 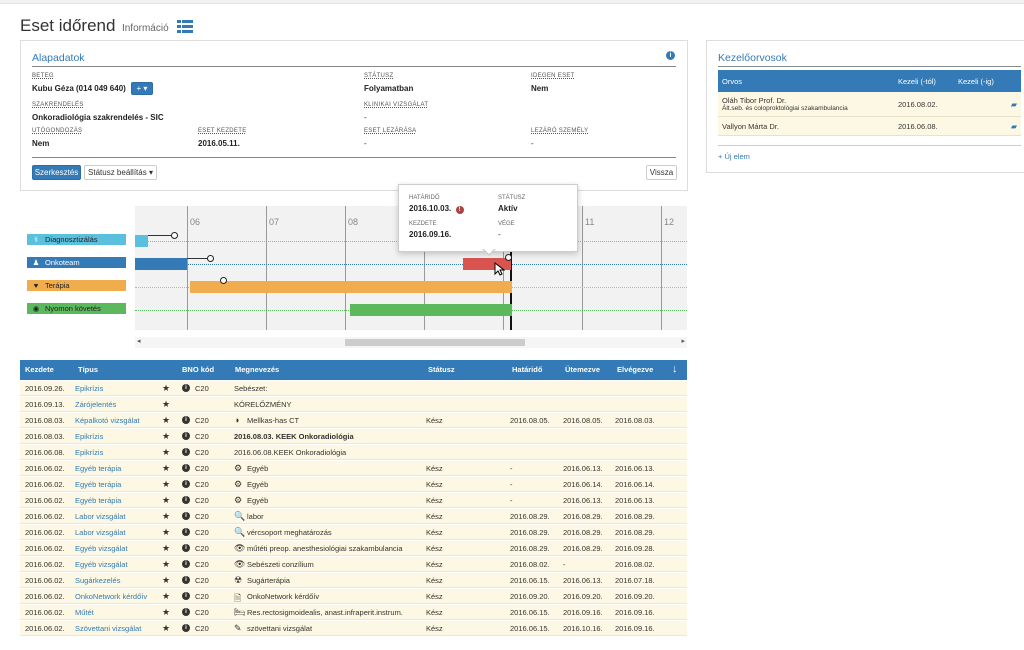 What do you see at coordinates (806, 81) in the screenshot?
I see `col-orvos: Orvos` at bounding box center [806, 81].